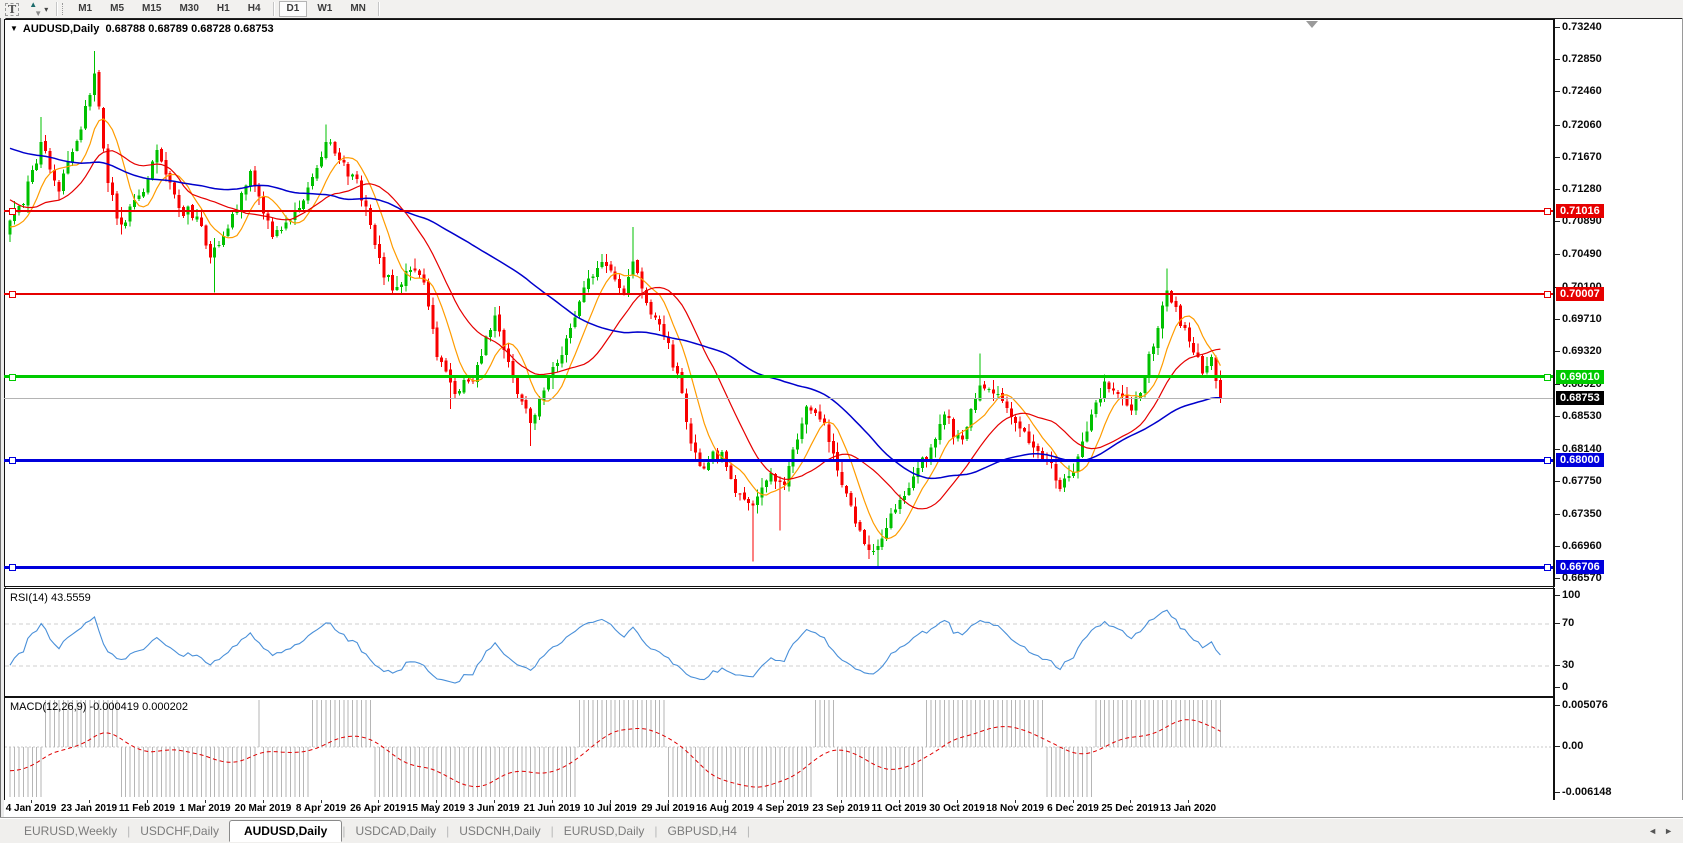 The image size is (1683, 843). What do you see at coordinates (841, 808) in the screenshot?
I see `date-axis-label: 23 Sep 2019` at bounding box center [841, 808].